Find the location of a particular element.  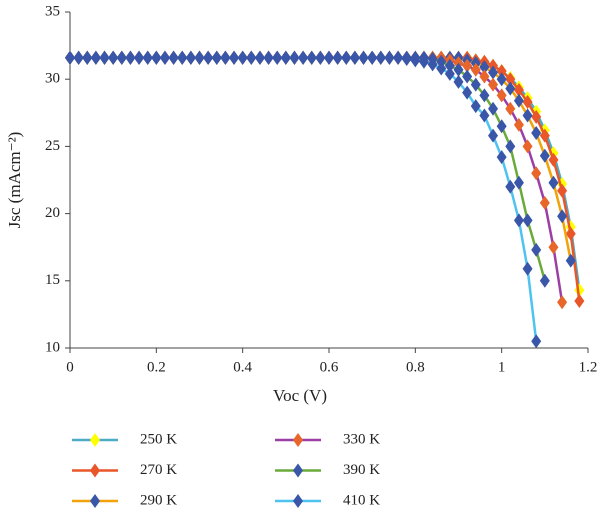

x-tick-label: 1.2 is located at coordinates (588, 367).